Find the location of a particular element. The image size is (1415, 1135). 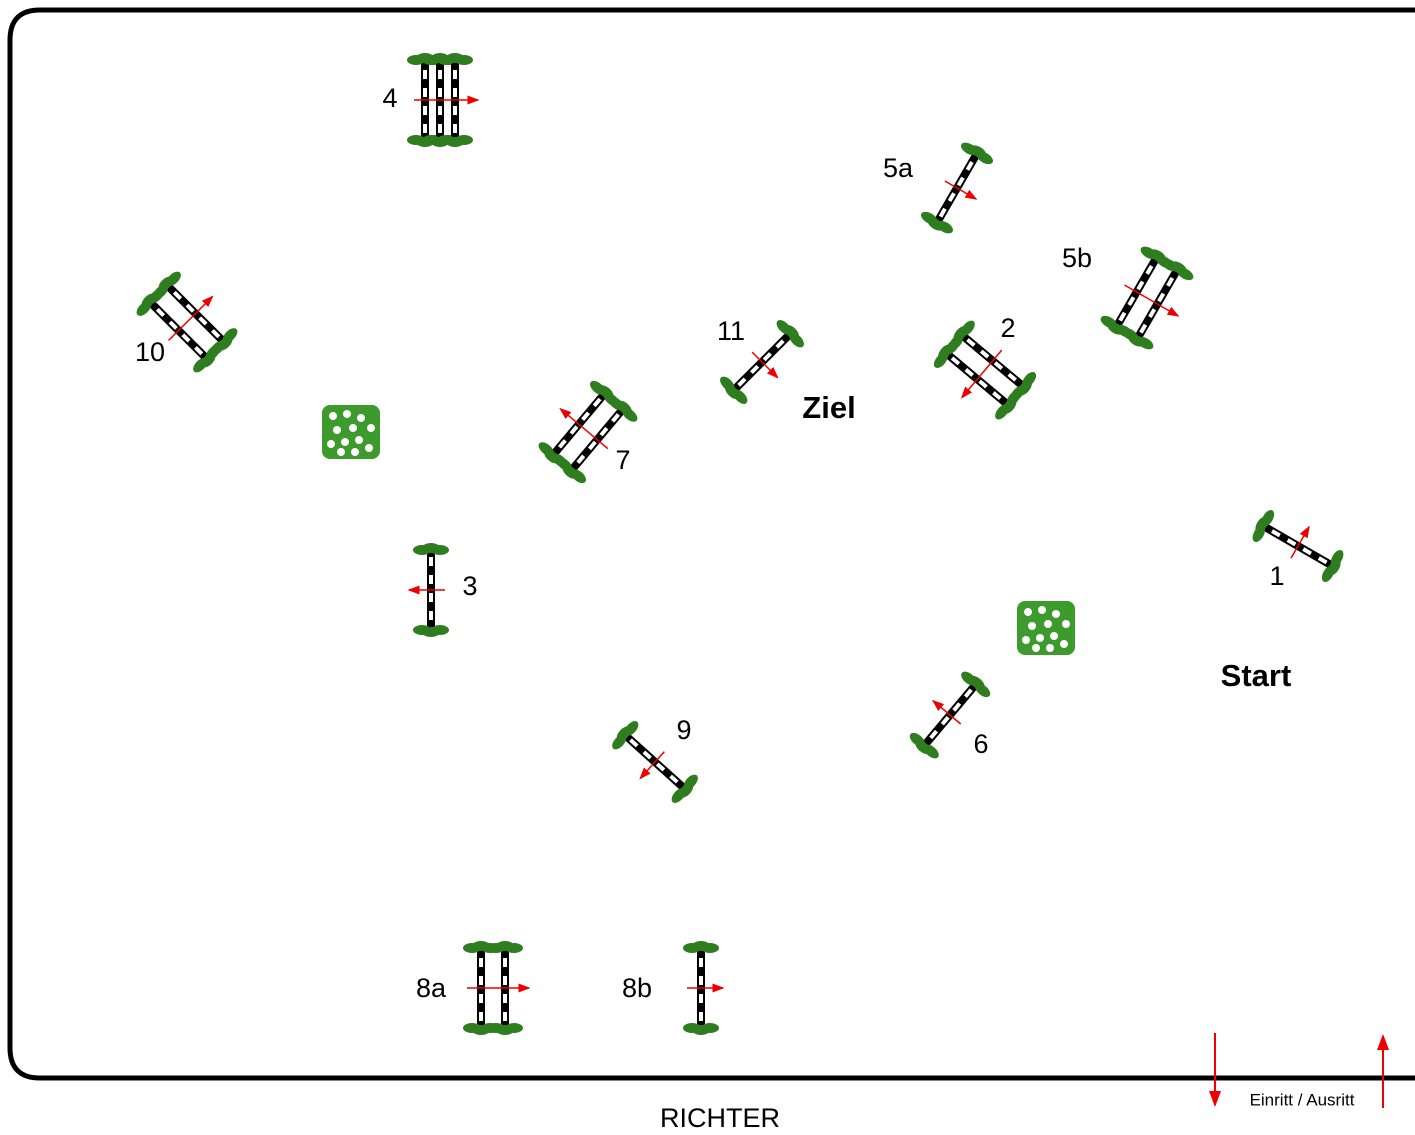

start-label: Start is located at coordinates (1256, 675).